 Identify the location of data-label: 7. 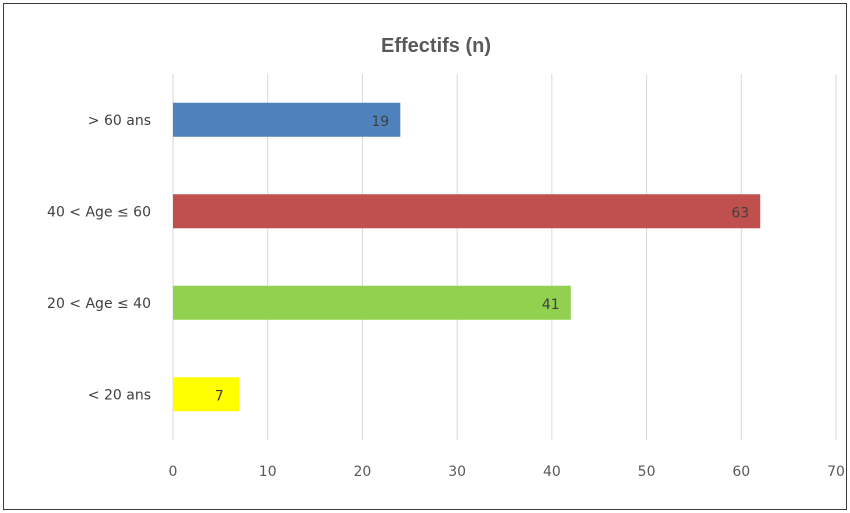
(219, 396).